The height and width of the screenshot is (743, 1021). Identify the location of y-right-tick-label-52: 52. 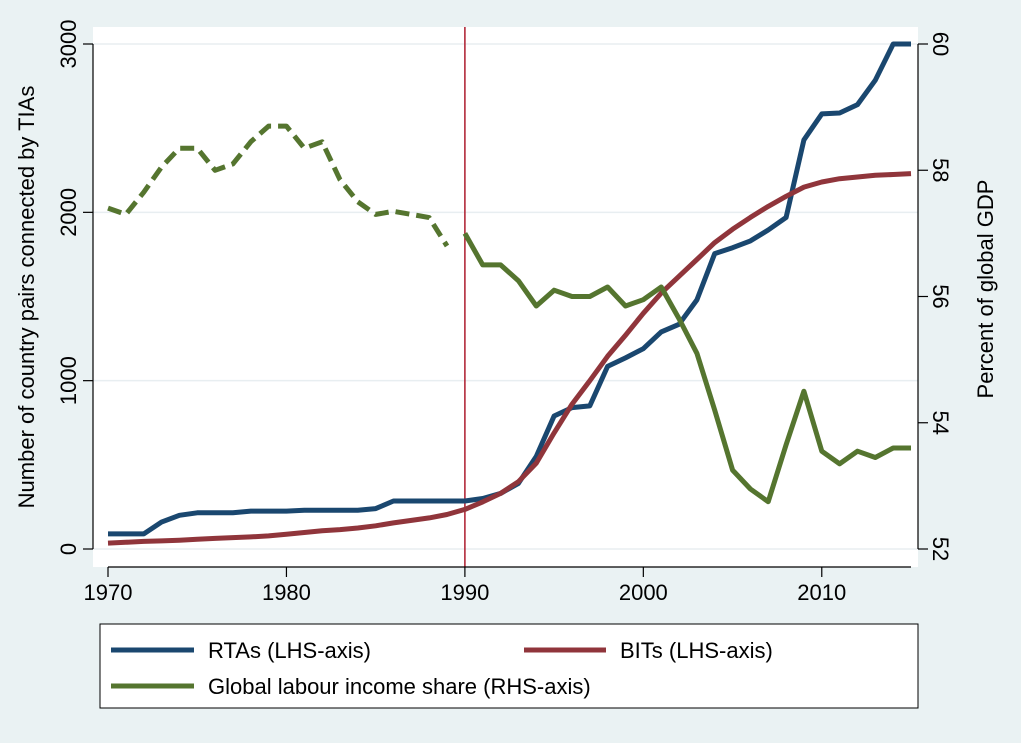
(940, 549).